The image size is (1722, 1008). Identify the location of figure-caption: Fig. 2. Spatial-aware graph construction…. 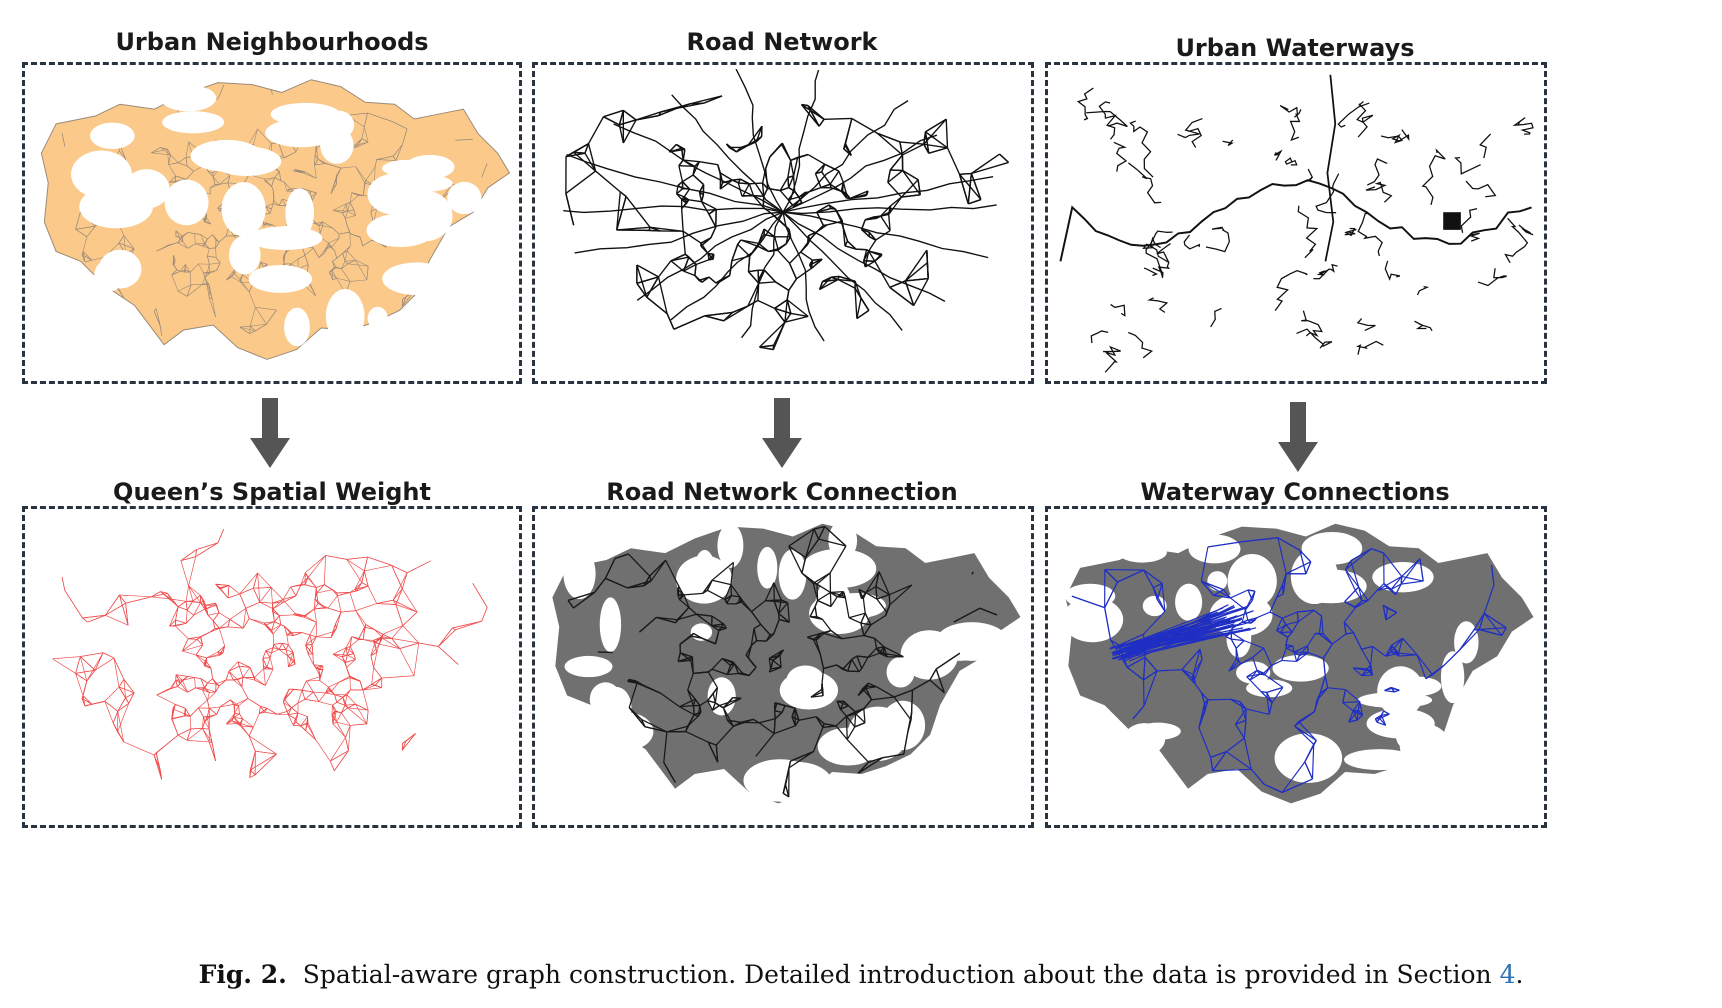
(861, 974).